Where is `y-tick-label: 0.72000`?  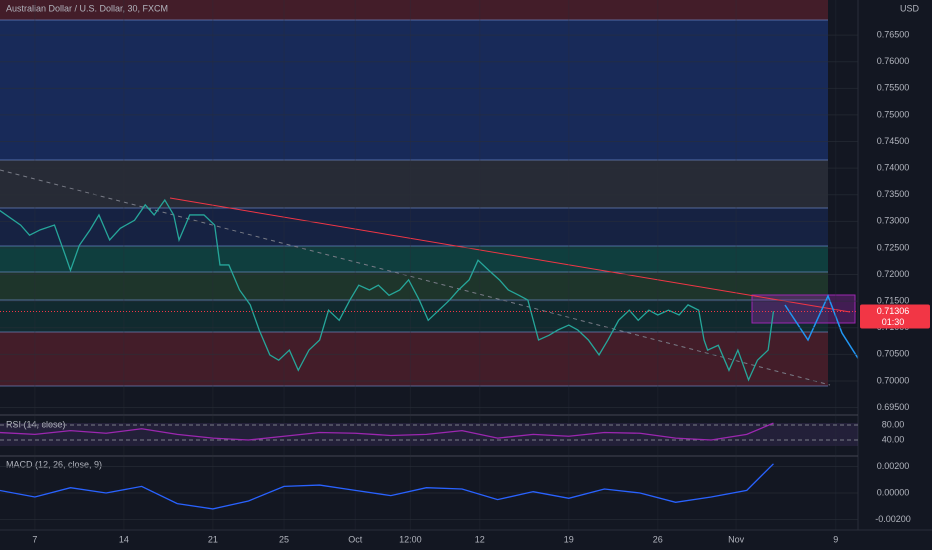
y-tick-label: 0.72000 is located at coordinates (893, 274).